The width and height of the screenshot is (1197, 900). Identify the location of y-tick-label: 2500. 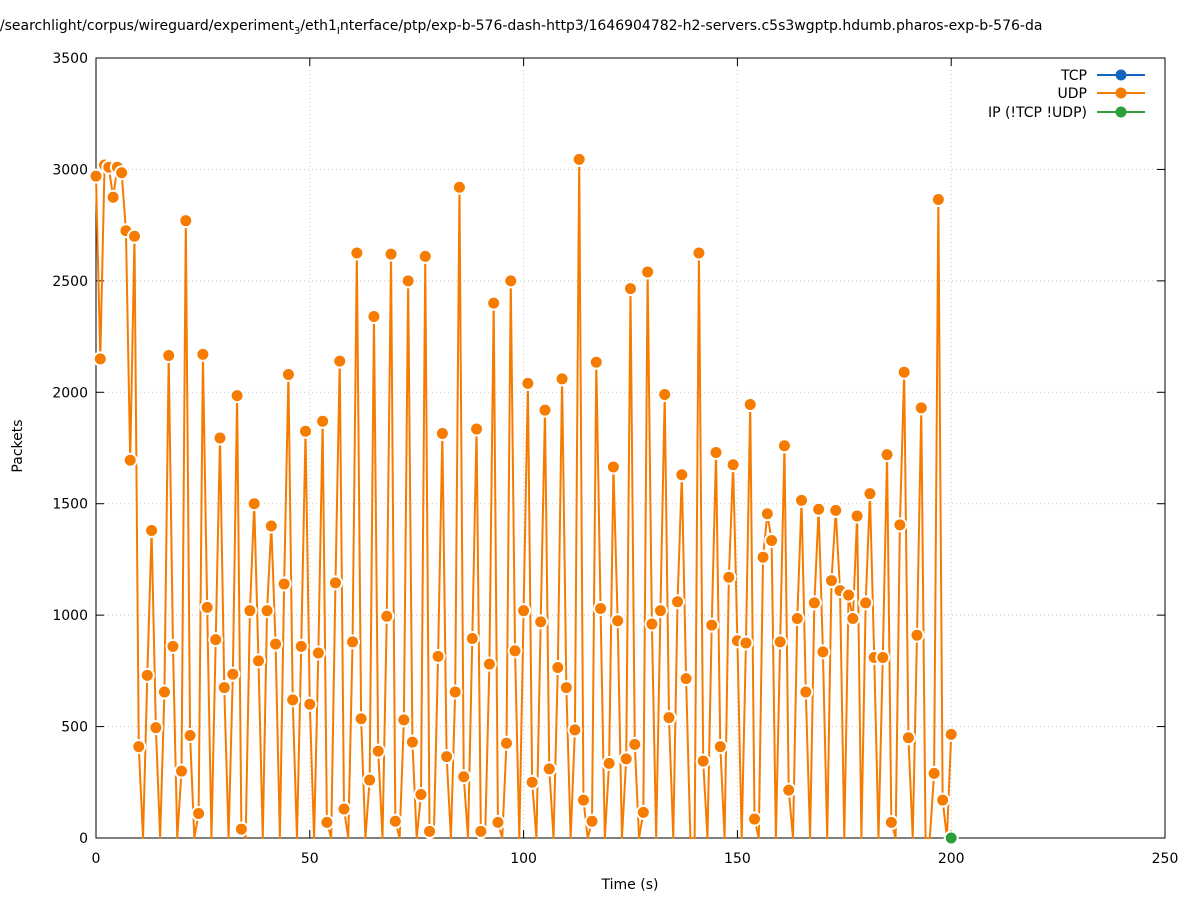
(70, 282).